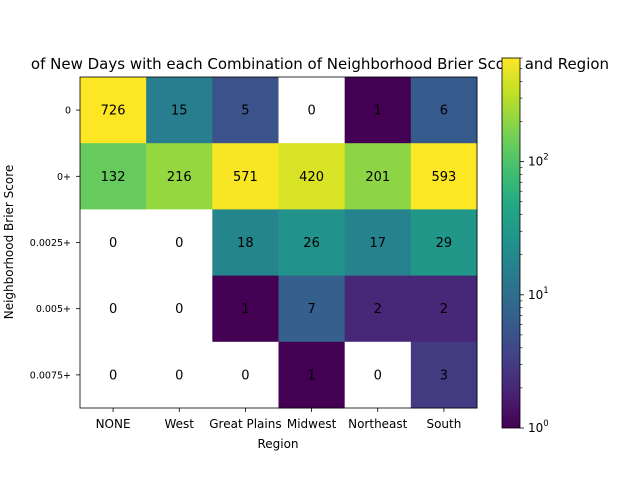  What do you see at coordinates (378, 424) in the screenshot?
I see `x-tick-label: Northeast` at bounding box center [378, 424].